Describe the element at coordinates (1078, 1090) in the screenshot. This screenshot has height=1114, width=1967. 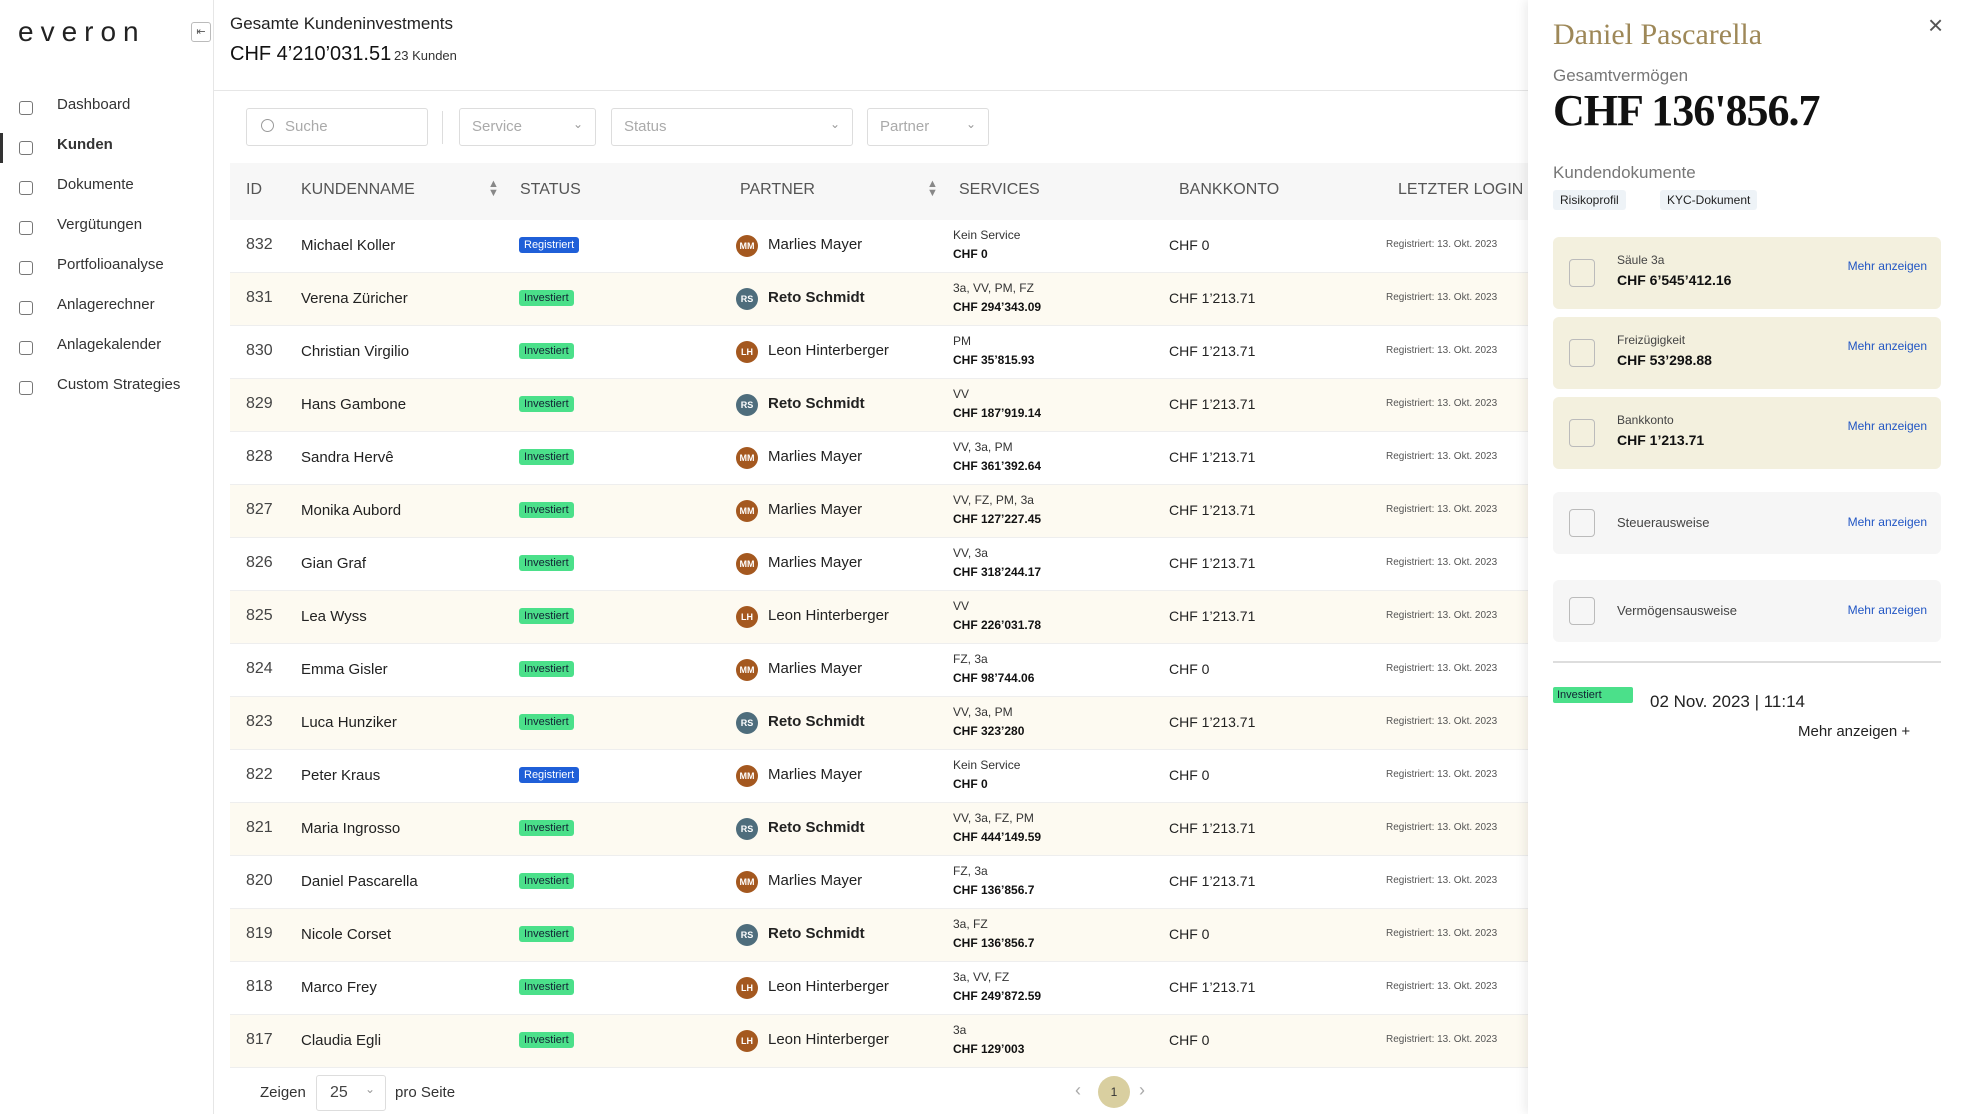
I see `prev-page: ‹` at that location.